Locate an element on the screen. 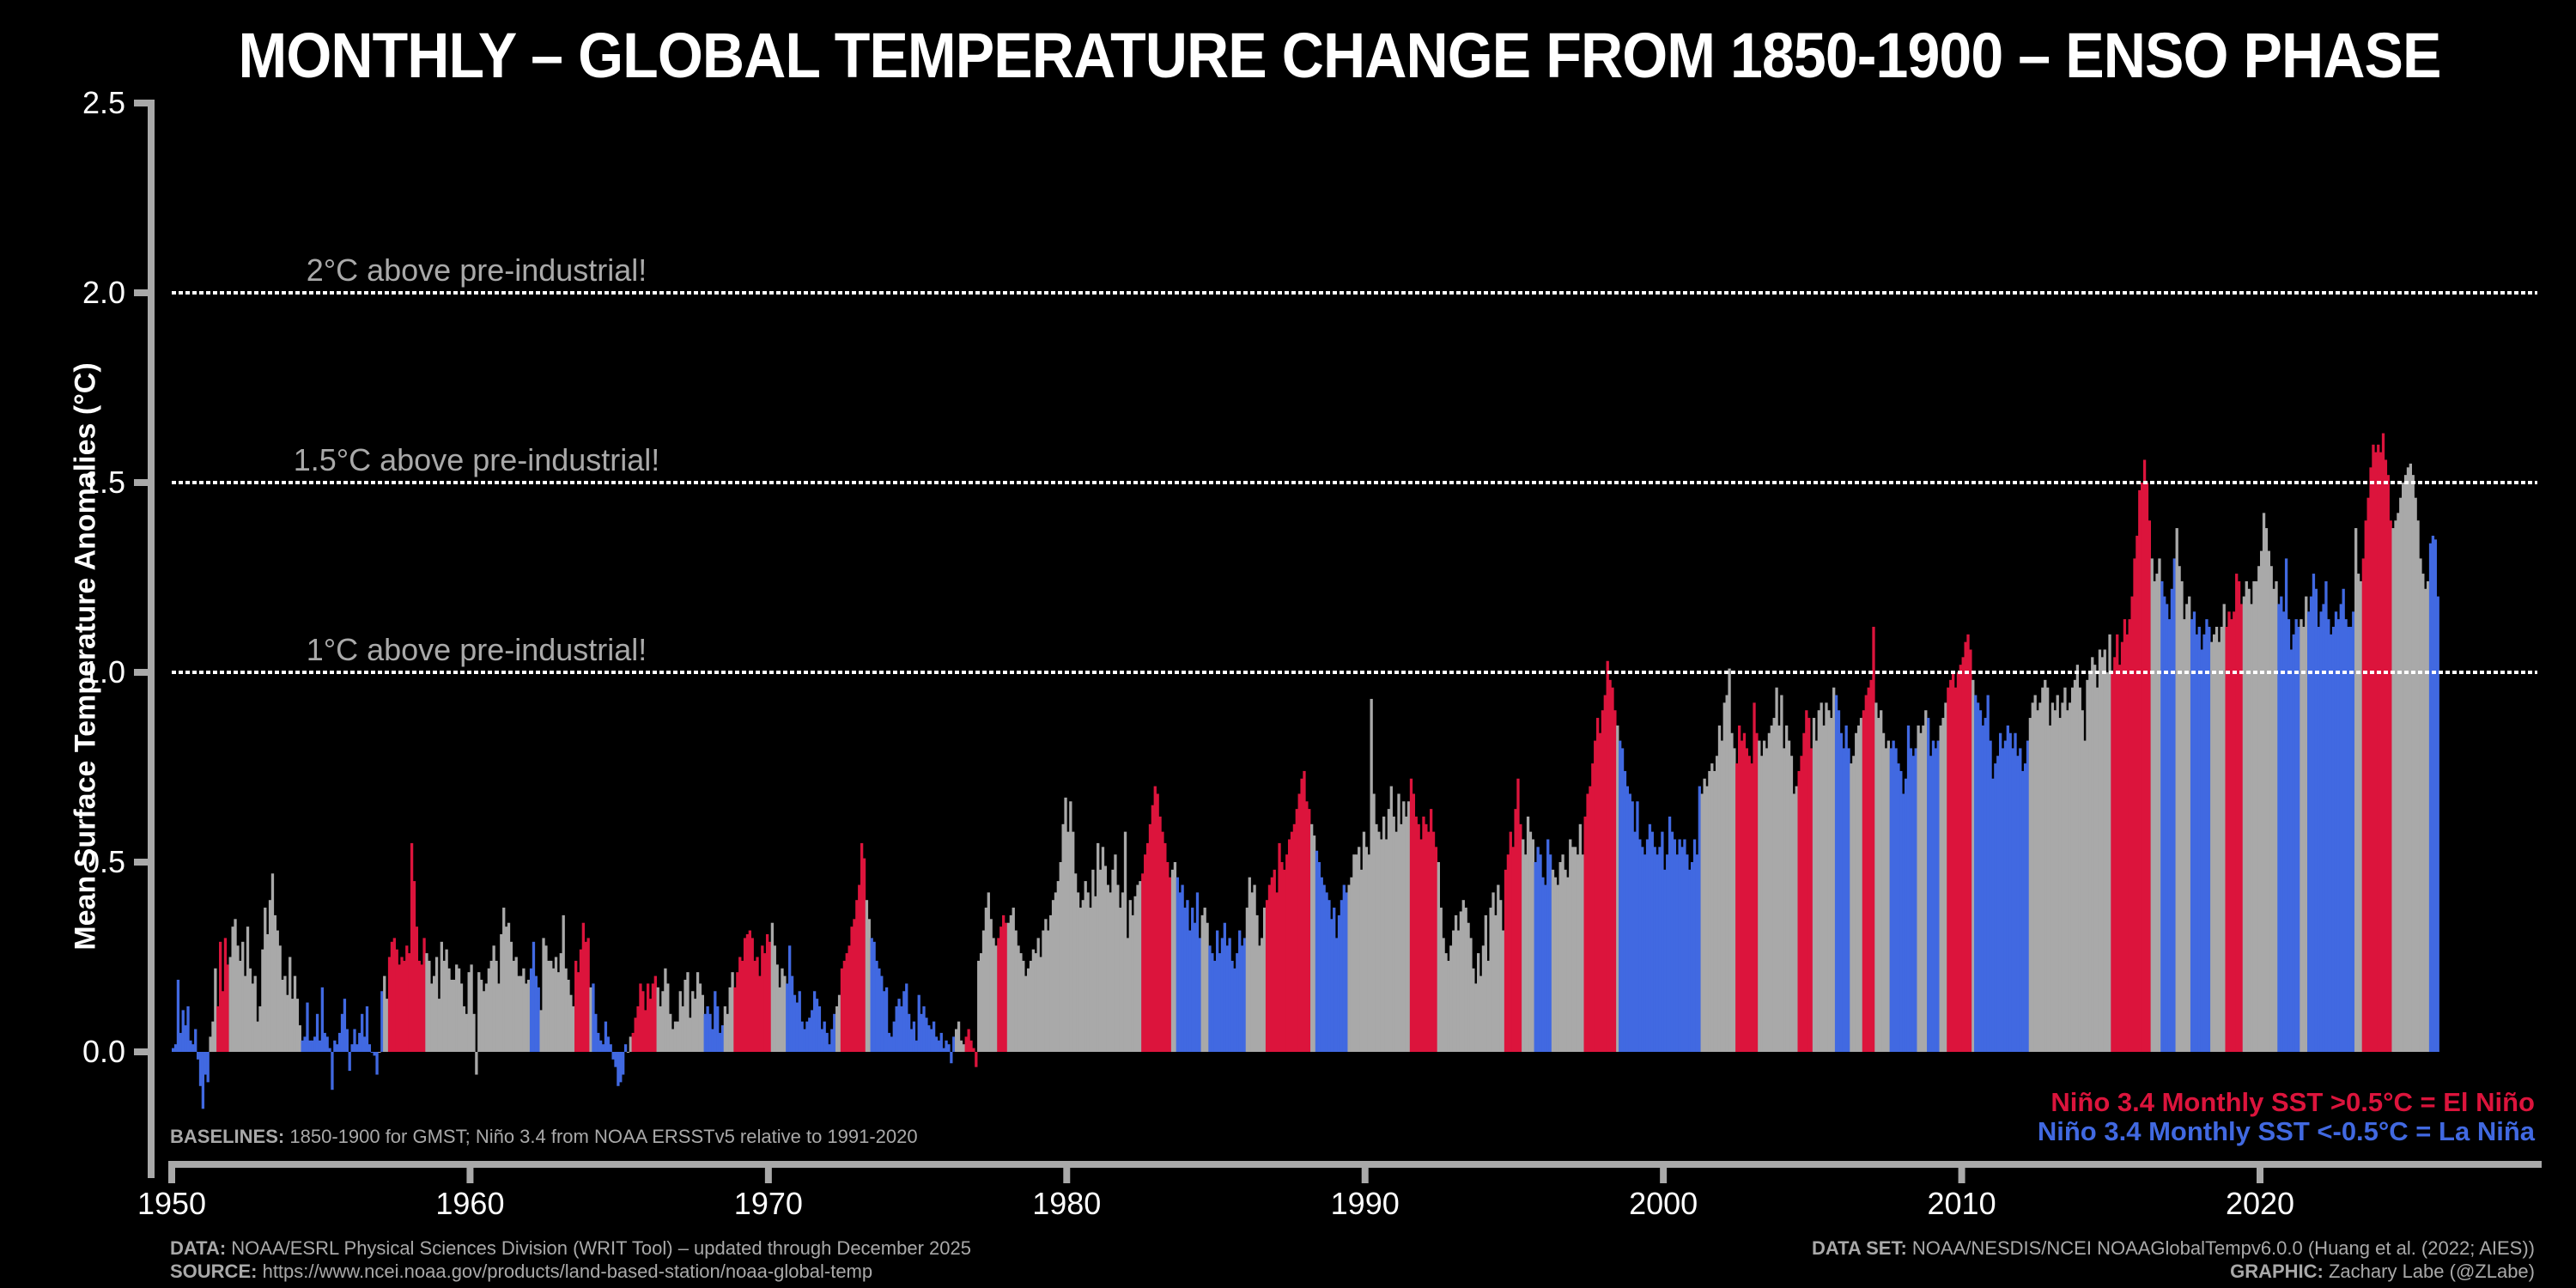 This screenshot has height=1288, width=2576. y-tick-label: 1.0 is located at coordinates (104, 672).